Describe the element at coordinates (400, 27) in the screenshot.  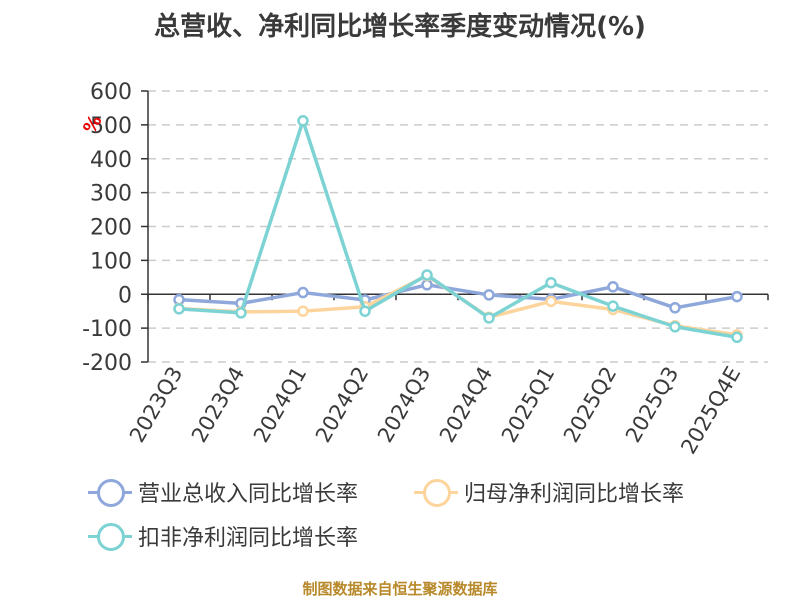
I see `chart-title: 总营收、净利同比增长率季度变动情况(%)` at that location.